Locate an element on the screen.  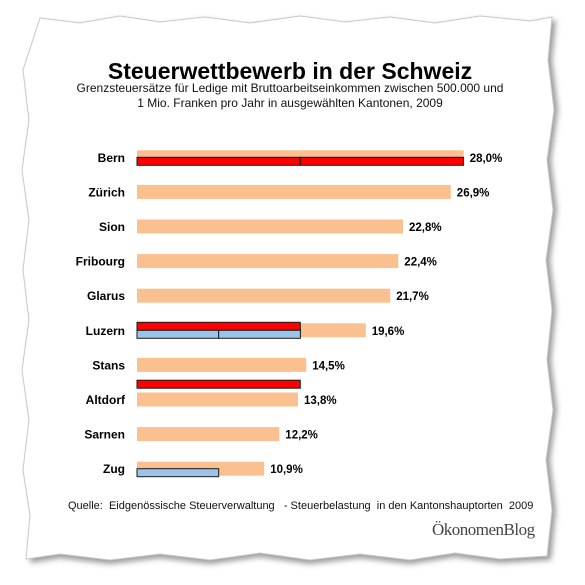
bar-stans is located at coordinates (222, 364).